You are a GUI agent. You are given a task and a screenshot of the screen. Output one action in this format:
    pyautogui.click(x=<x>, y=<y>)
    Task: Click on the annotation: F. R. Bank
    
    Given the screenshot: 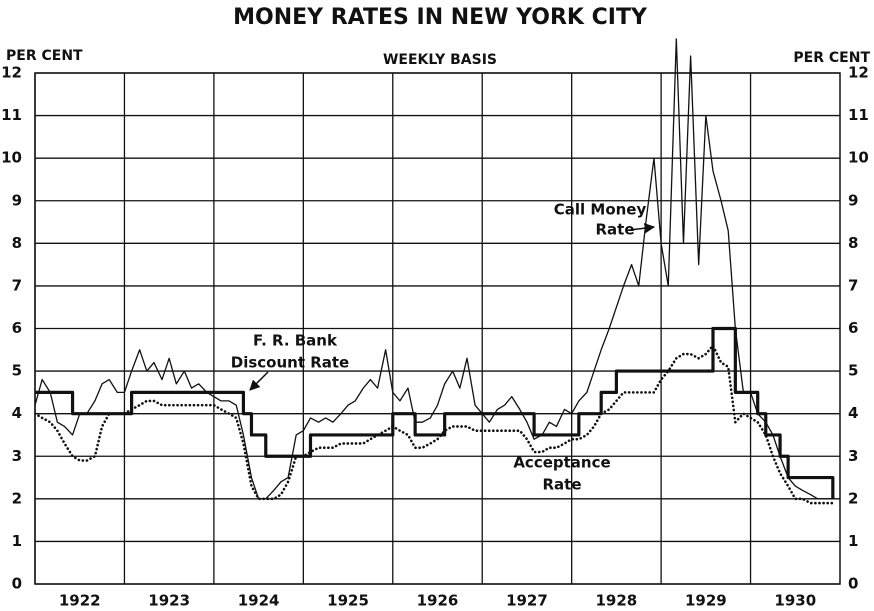 What is the action you would take?
    pyautogui.click(x=295, y=341)
    